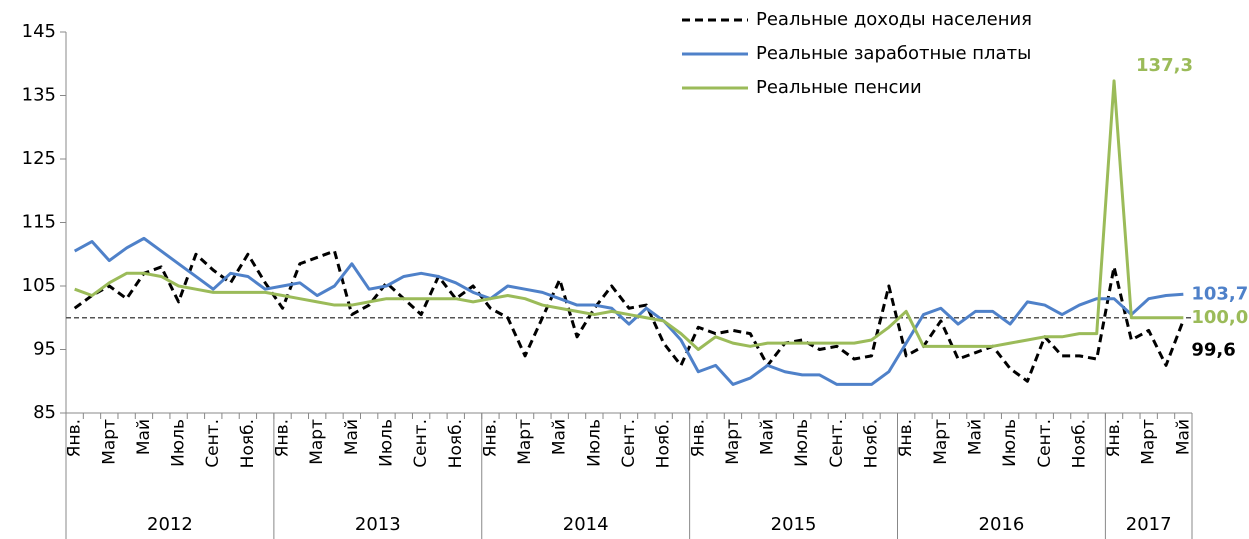  What do you see at coordinates (39, 95) in the screenshot?
I see `y-tick-label: 135` at bounding box center [39, 95].